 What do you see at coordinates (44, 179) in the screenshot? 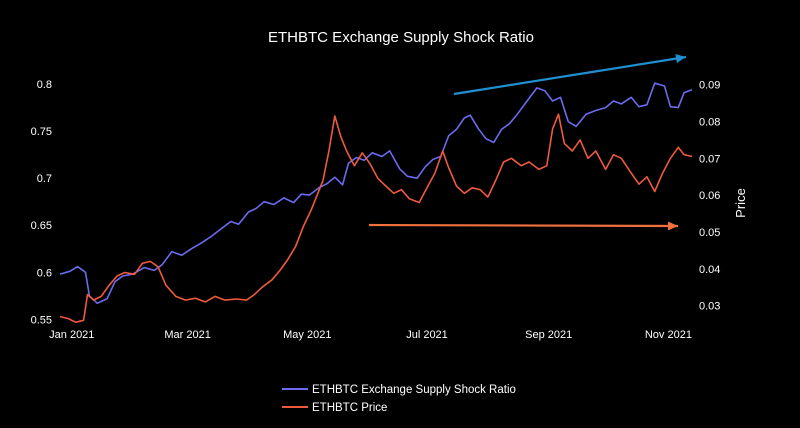
I see `y-left-tick-label: 0.7` at bounding box center [44, 179].